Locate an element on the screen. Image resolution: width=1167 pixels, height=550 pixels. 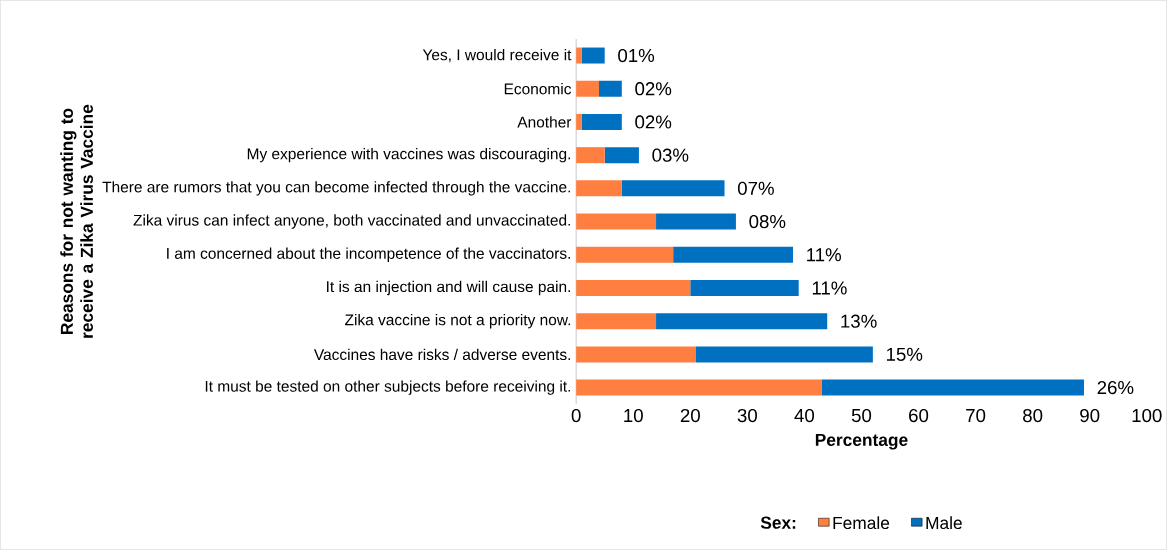
legend-label: Female is located at coordinates (861, 523).